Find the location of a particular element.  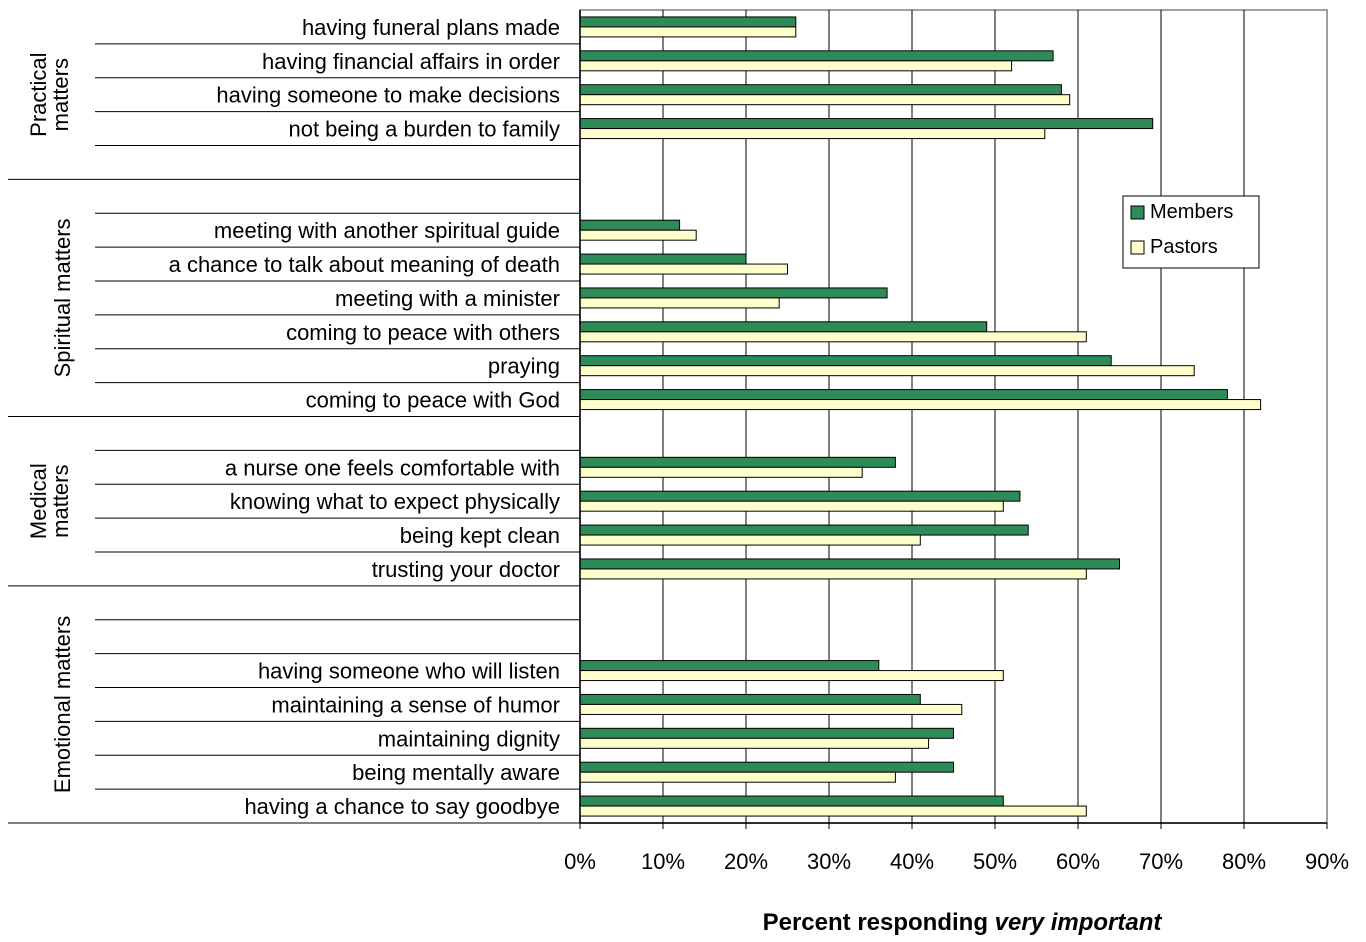

category-label: meeting with a minister is located at coordinates (447, 298).